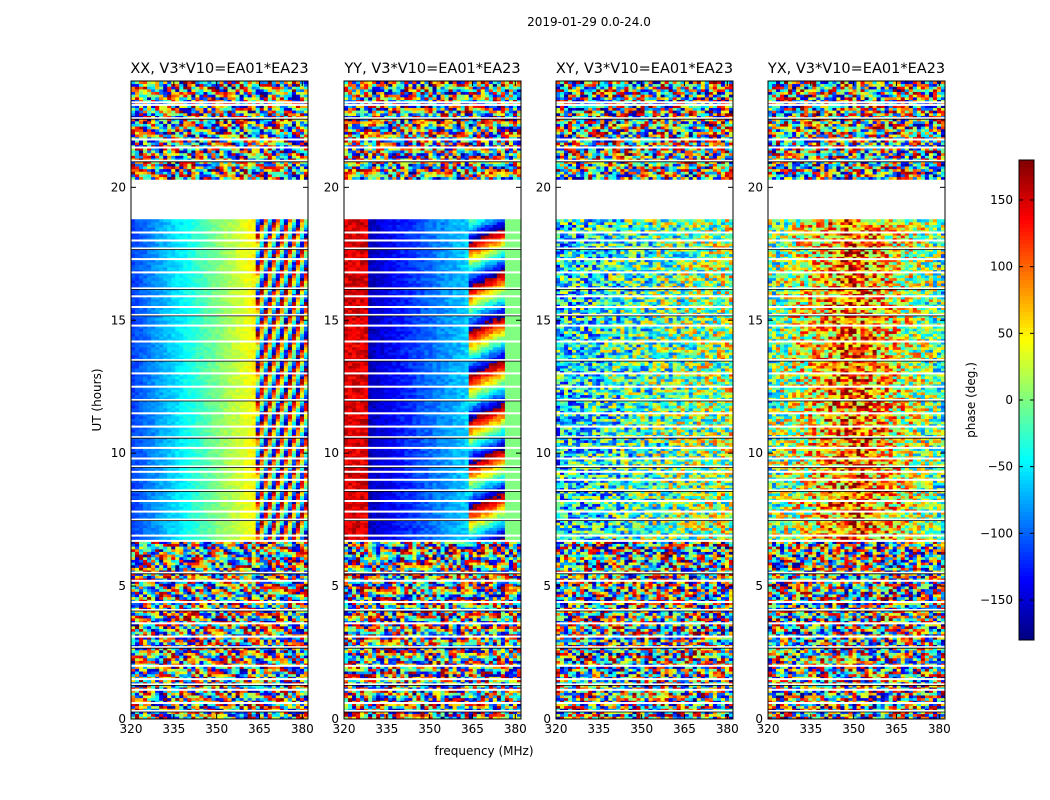  What do you see at coordinates (644, 407) in the screenshot?
I see `flag-lines-xy` at bounding box center [644, 407].